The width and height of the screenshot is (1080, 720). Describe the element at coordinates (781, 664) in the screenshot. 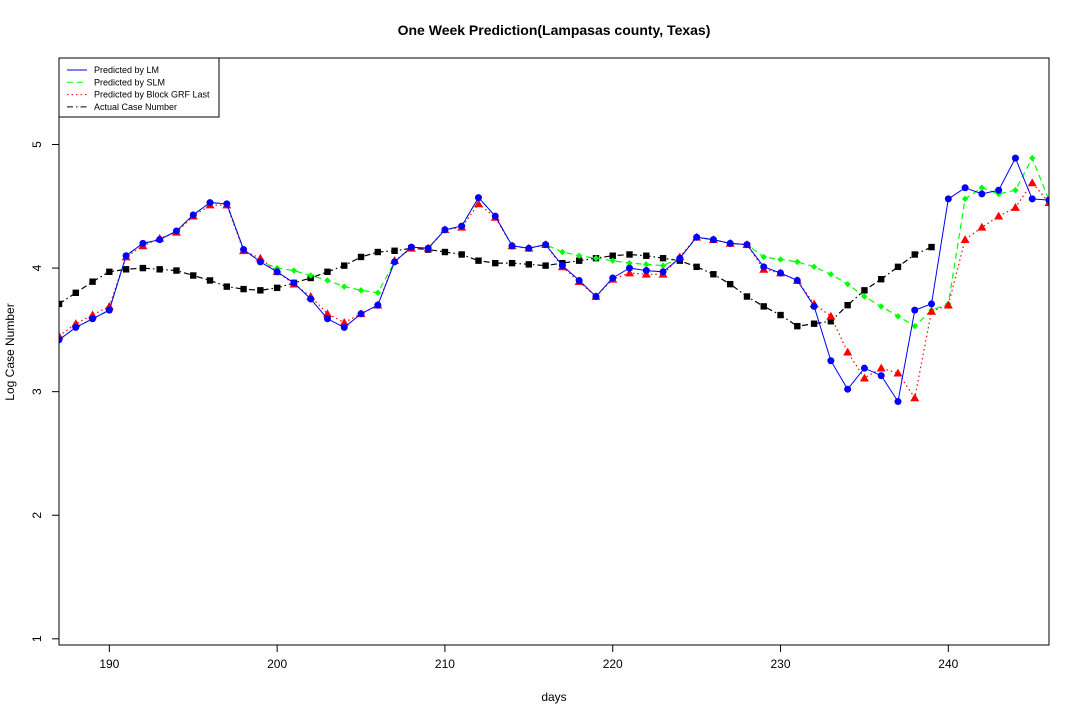

I see `x-tick-label-4: 230` at that location.